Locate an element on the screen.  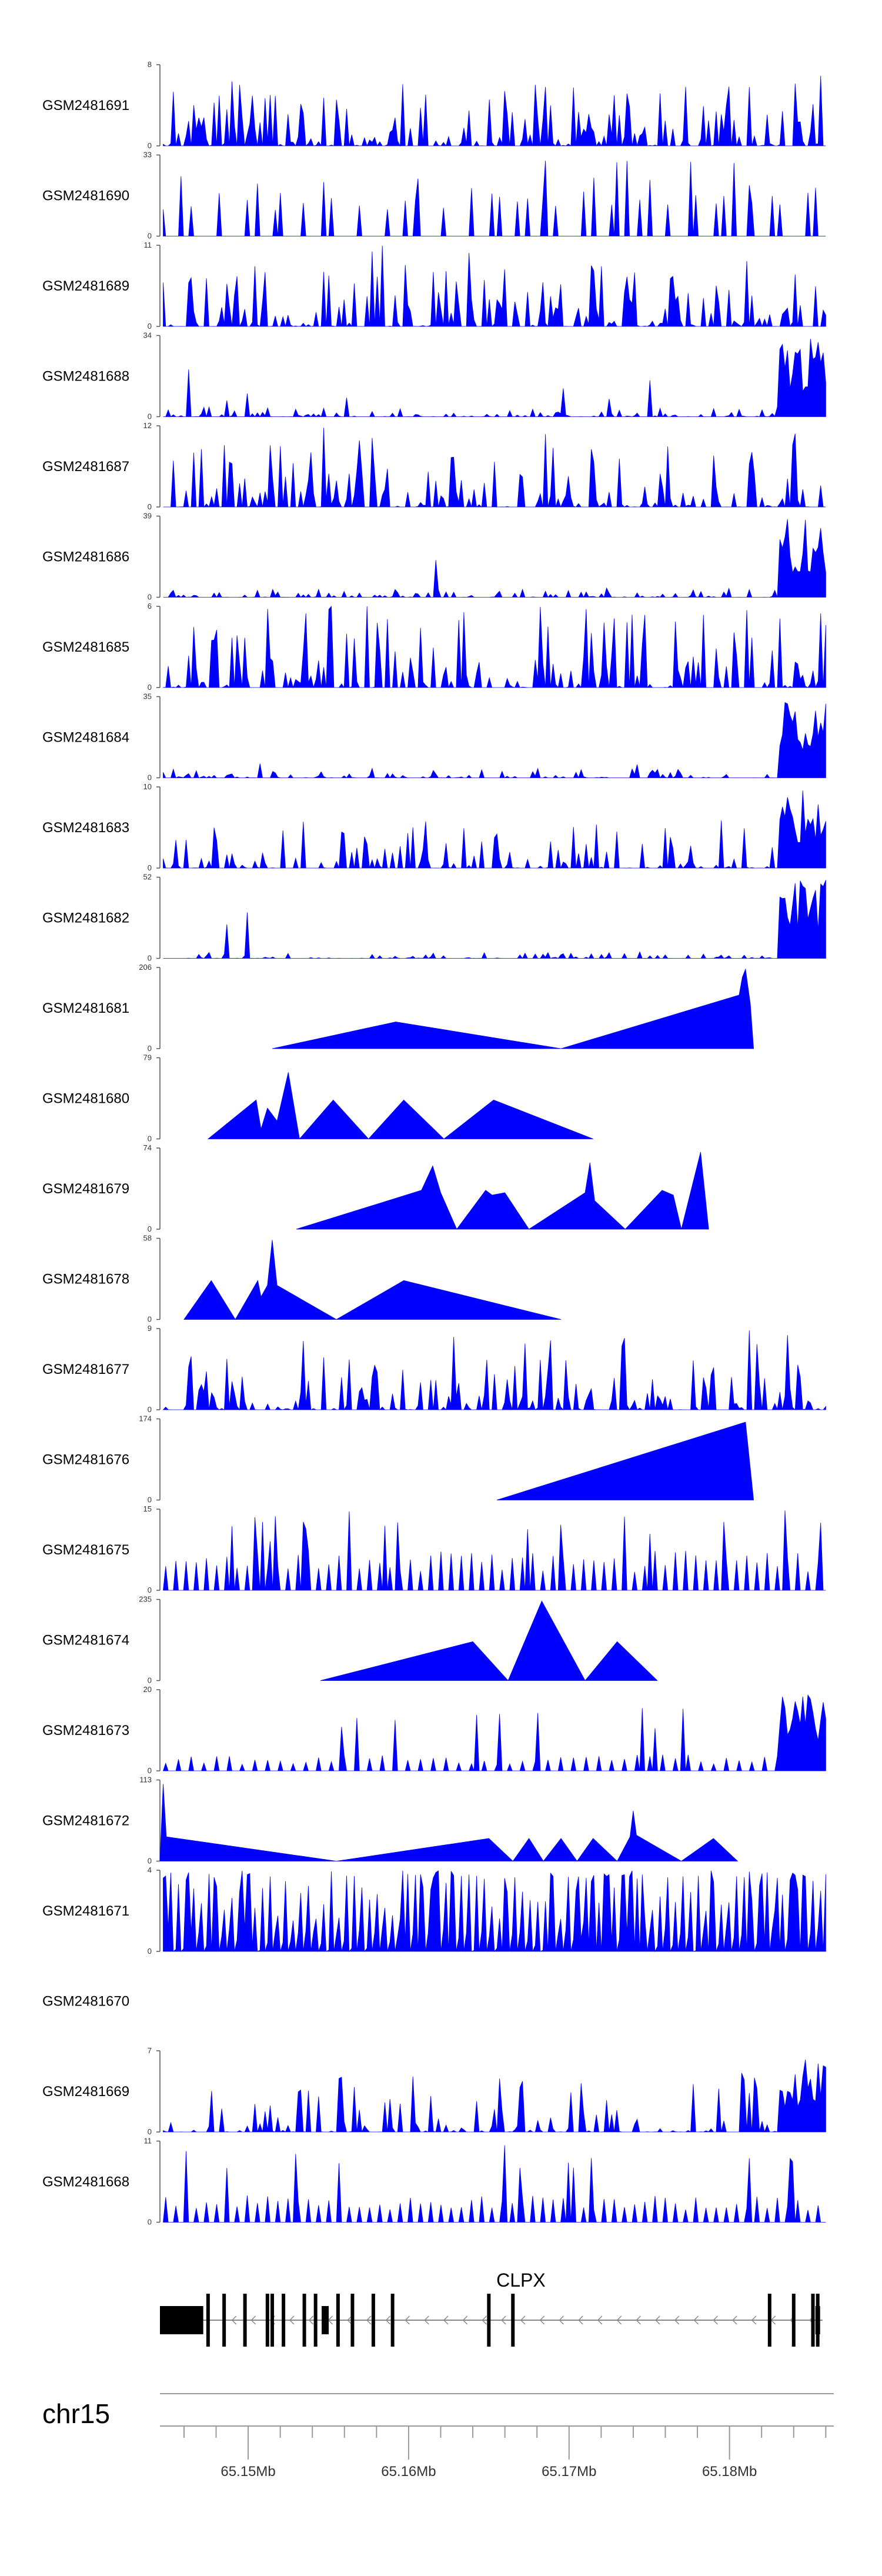
track-y-max-label: 10 is located at coordinates (147, 786).